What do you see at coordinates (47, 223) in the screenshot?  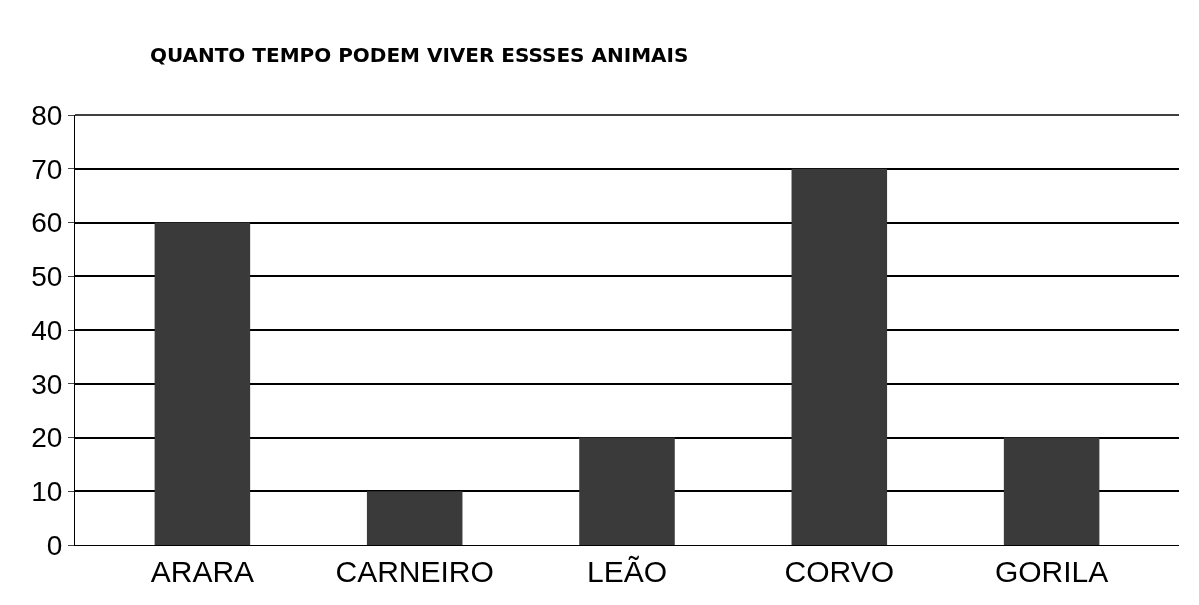 I see `y-tick-label: 60` at bounding box center [47, 223].